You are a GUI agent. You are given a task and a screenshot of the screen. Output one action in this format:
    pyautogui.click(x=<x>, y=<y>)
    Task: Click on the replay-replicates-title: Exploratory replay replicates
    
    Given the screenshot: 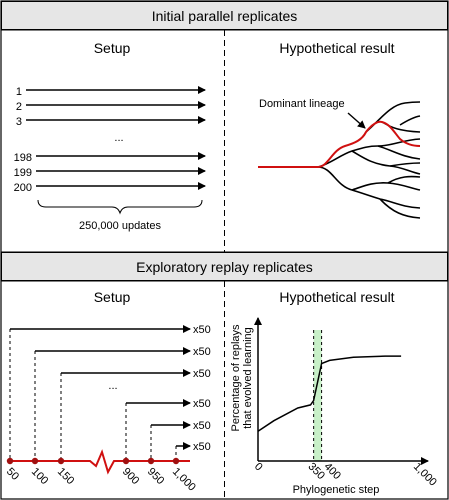 What is the action you would take?
    pyautogui.click(x=224, y=266)
    